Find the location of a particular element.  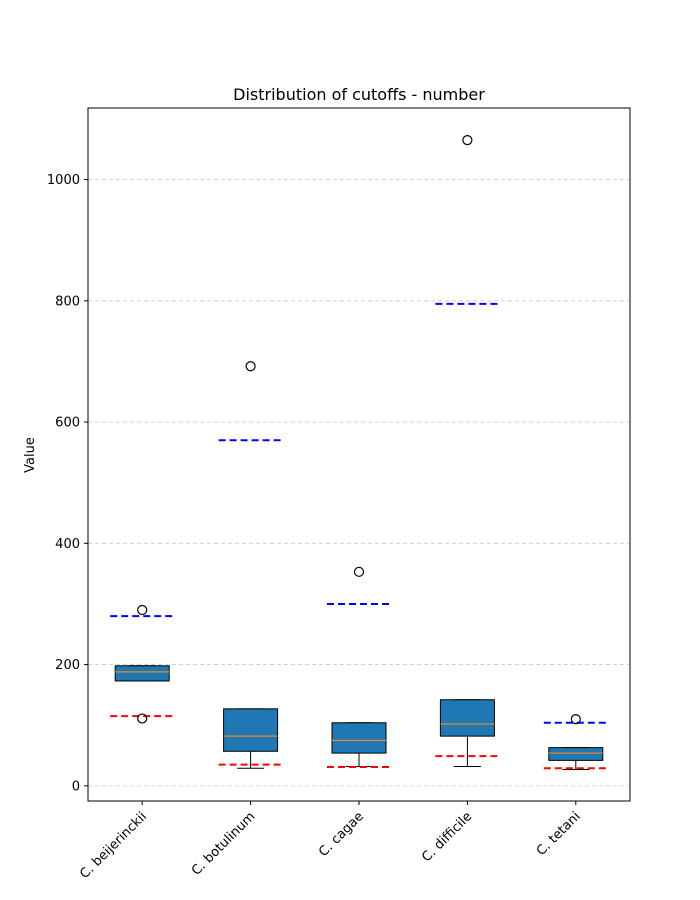

y-tick-label: 400 is located at coordinates (67, 544).